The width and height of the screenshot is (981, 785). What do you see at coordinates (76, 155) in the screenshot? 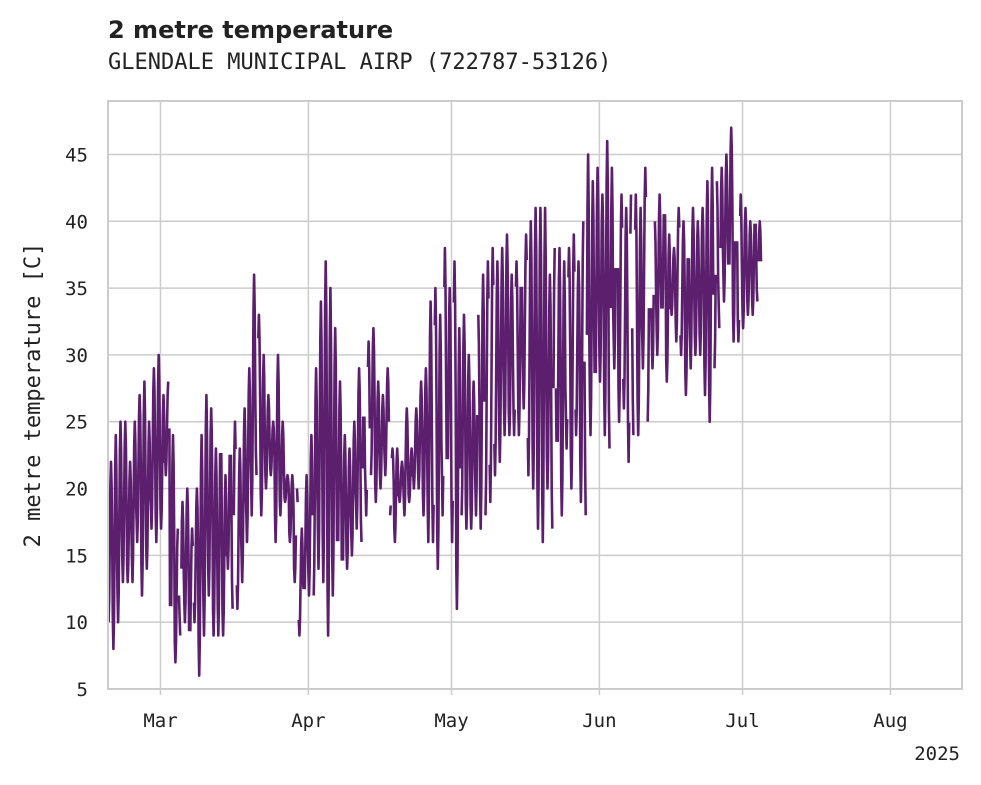
I see `y-tick-label: 45` at bounding box center [76, 155].